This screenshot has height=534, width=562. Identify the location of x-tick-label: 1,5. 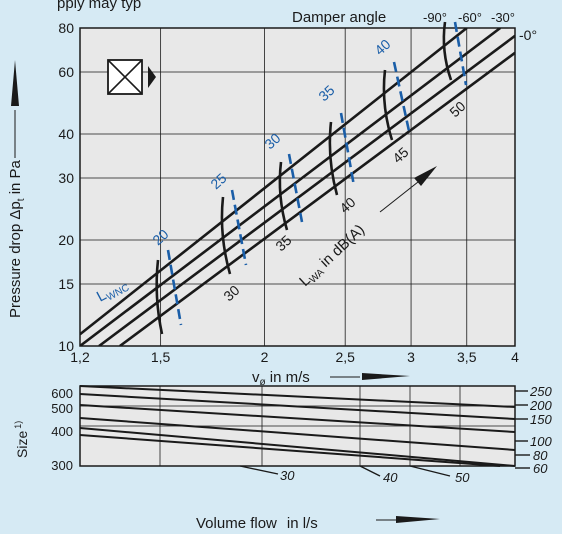
(161, 357).